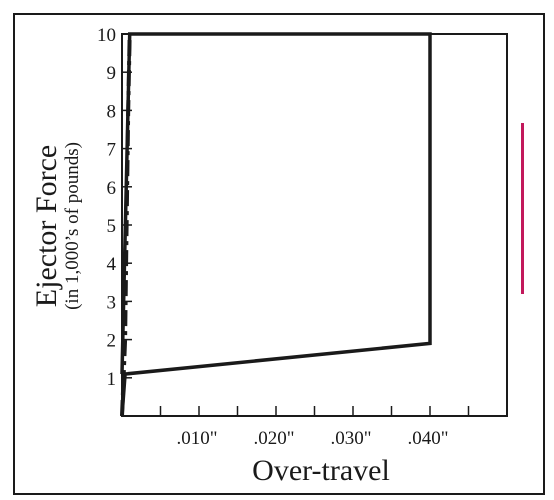  Describe the element at coordinates (72, 226) in the screenshot. I see `y-axis-subtitle: (in 1,000’s of pounds)` at that location.